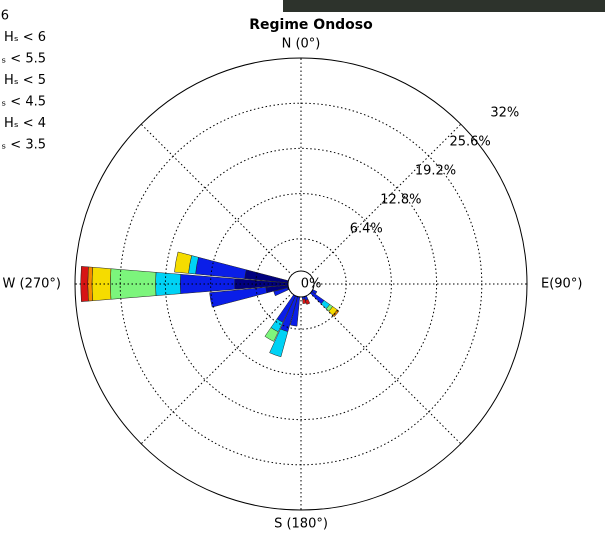 The image size is (605, 541). Describe the element at coordinates (400, 200) in the screenshot. I see `r-tick-label: 12.8%` at that location.